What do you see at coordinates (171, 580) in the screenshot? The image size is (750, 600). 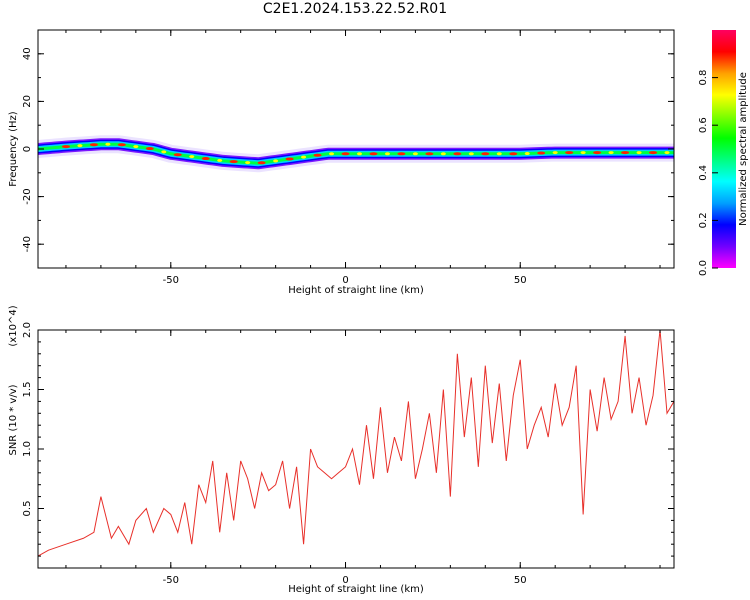 I see `snr-xtick-label: -50` at bounding box center [171, 580].